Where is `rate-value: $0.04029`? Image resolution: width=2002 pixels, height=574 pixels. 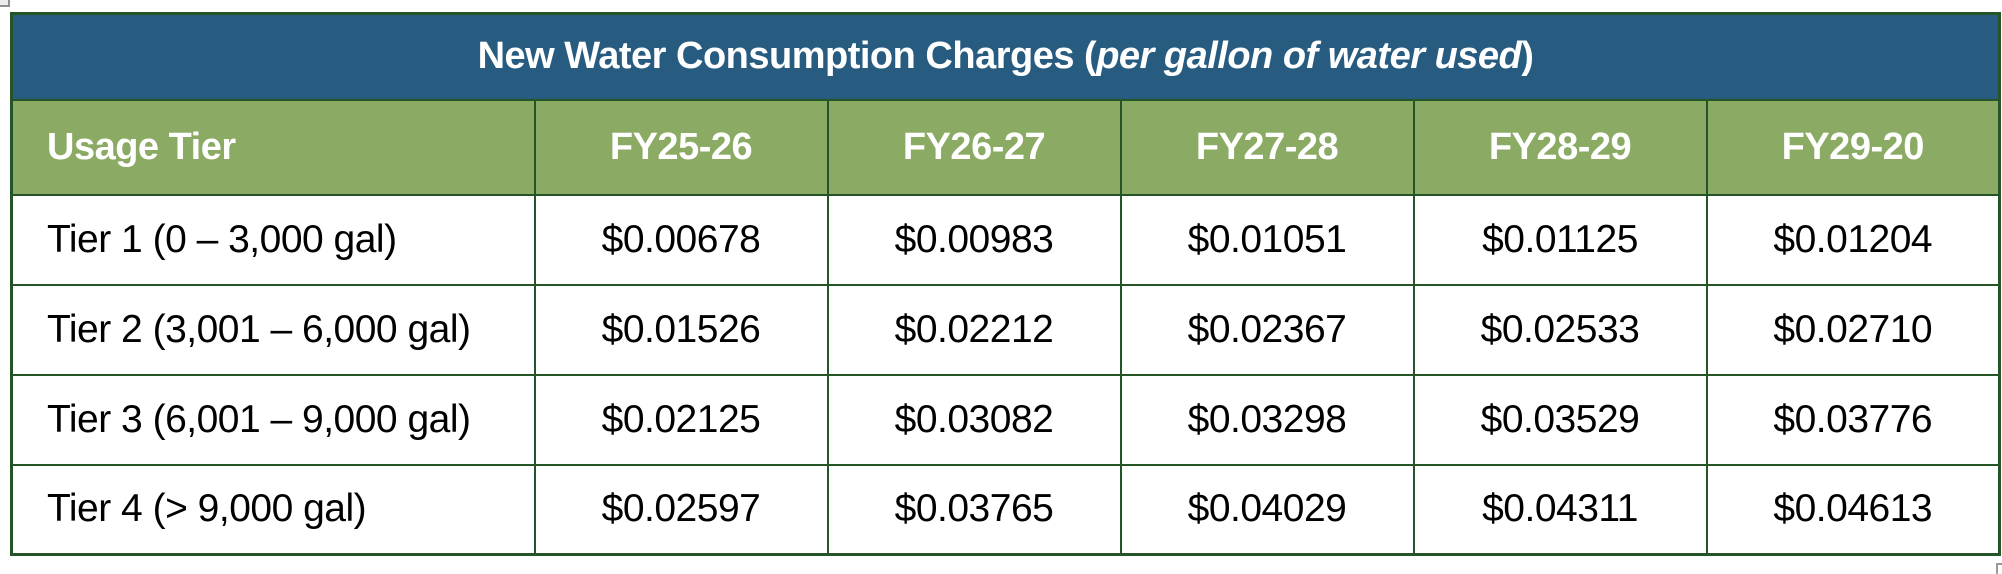
rate-value: $0.04029 is located at coordinates (1267, 509).